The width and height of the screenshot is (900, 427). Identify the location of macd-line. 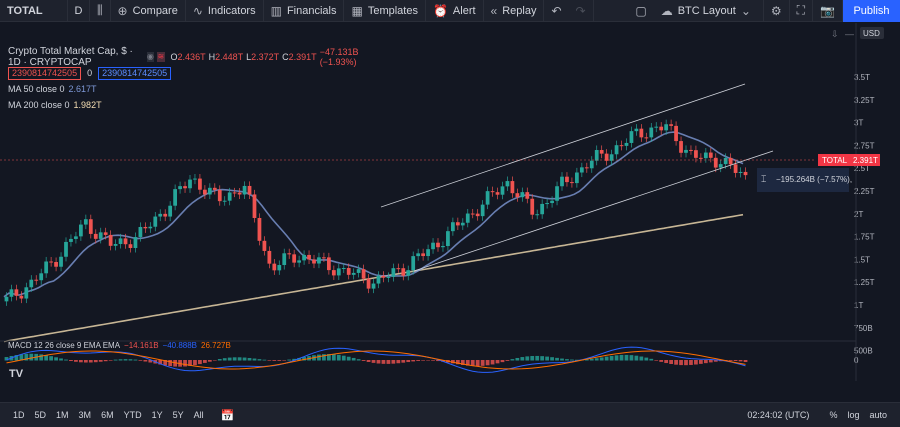
(376, 359).